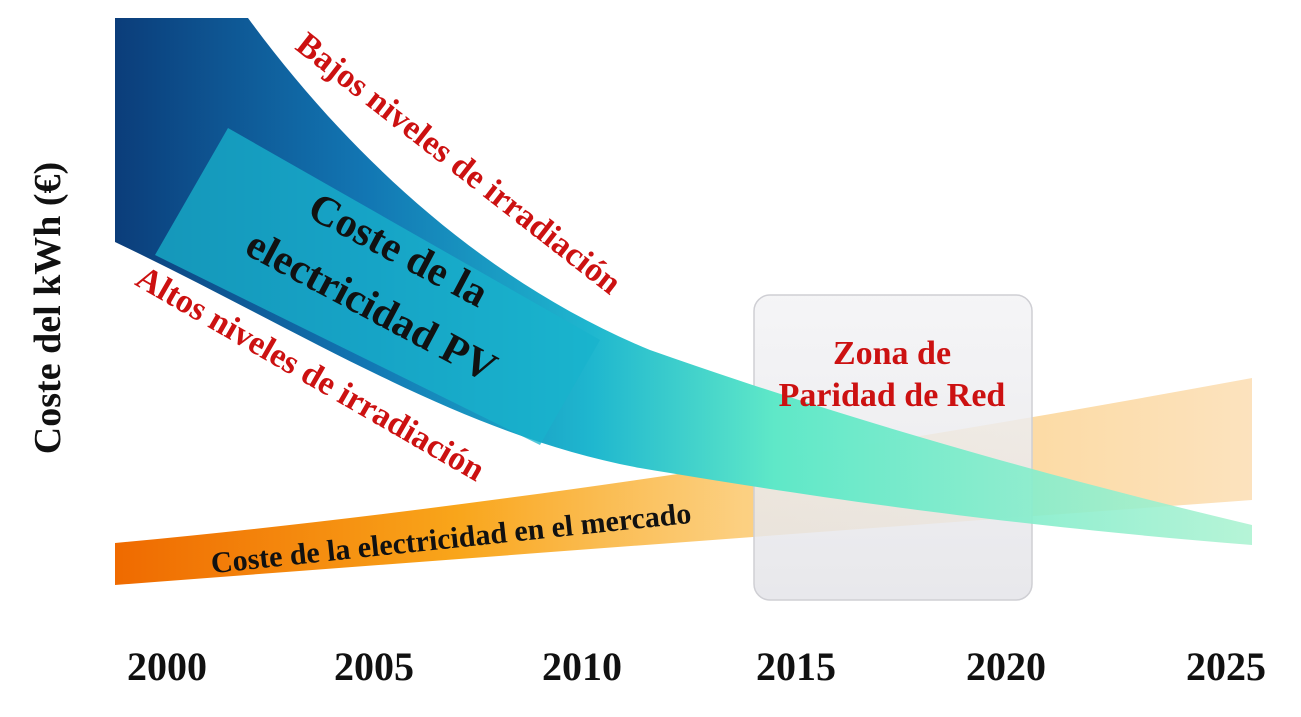 The width and height of the screenshot is (1301, 717). Describe the element at coordinates (48, 308) in the screenshot. I see `y-axis-label: Coste del kWh (€)` at that location.